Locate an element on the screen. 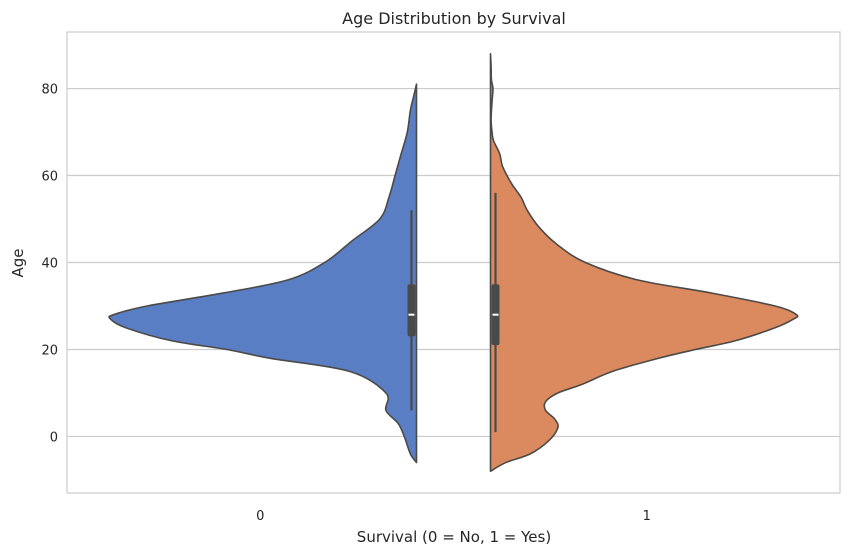 This screenshot has height=556, width=851. y-axis-label: Age is located at coordinates (18, 262).